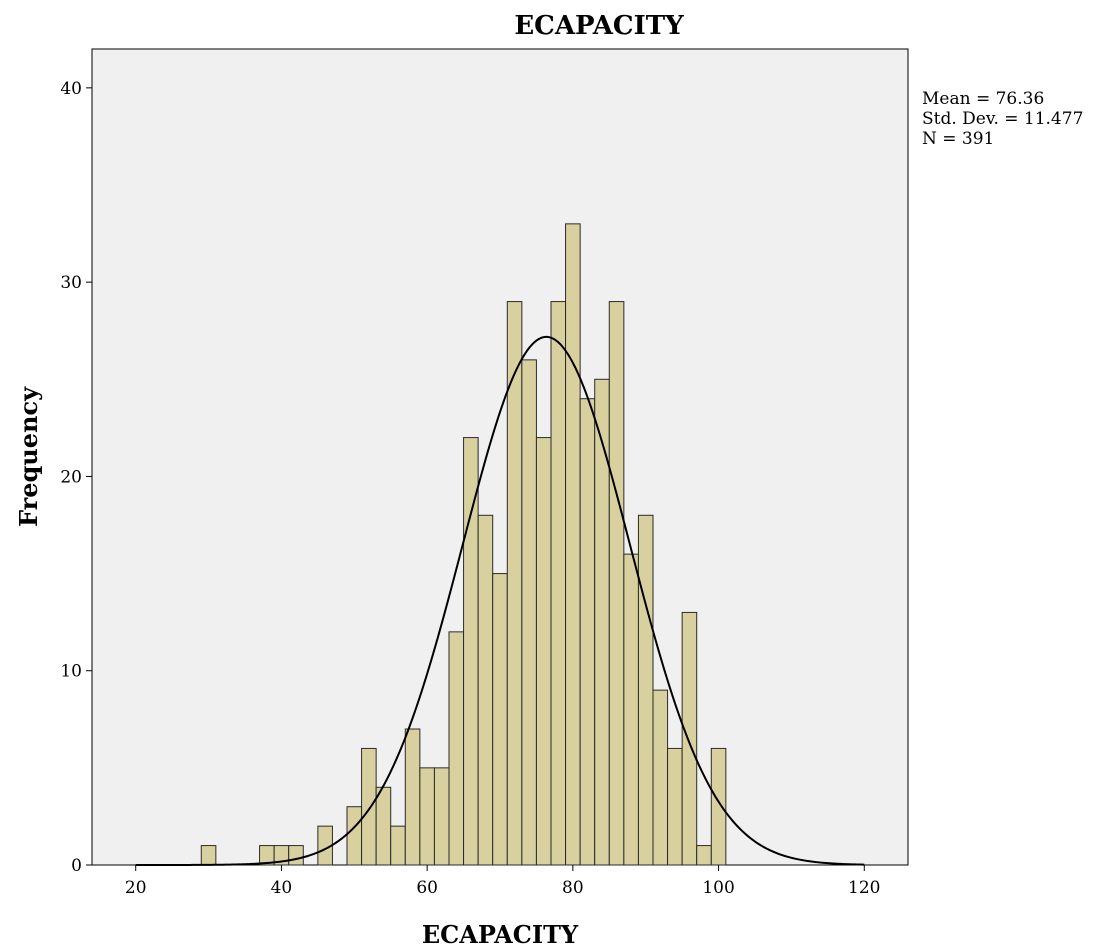 The image size is (1098, 948). Describe the element at coordinates (983, 99) in the screenshot. I see `stats-mean: Mean = 76.36` at that location.